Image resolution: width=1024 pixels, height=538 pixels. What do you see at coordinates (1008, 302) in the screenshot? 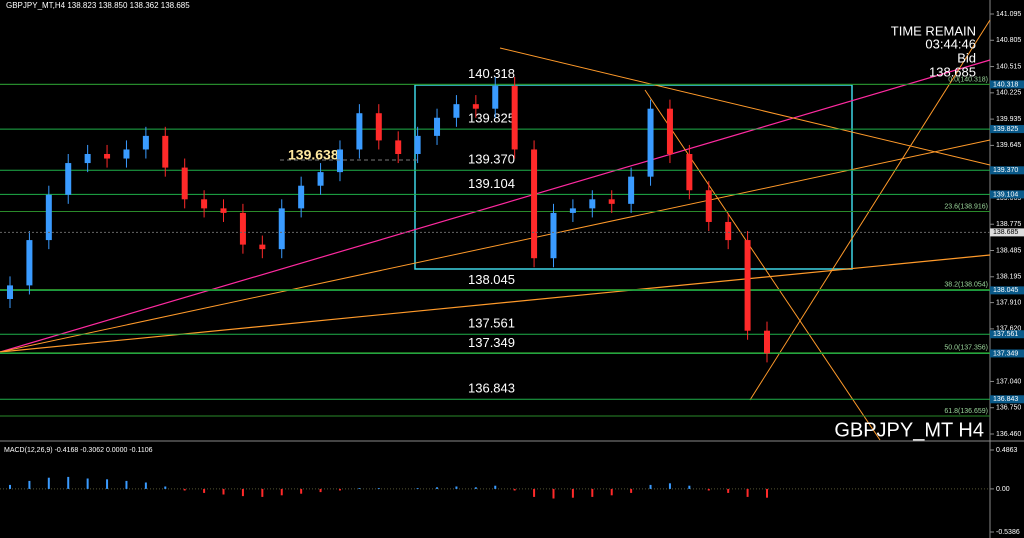
I see `y-tick-label: 137.910` at bounding box center [1008, 302].